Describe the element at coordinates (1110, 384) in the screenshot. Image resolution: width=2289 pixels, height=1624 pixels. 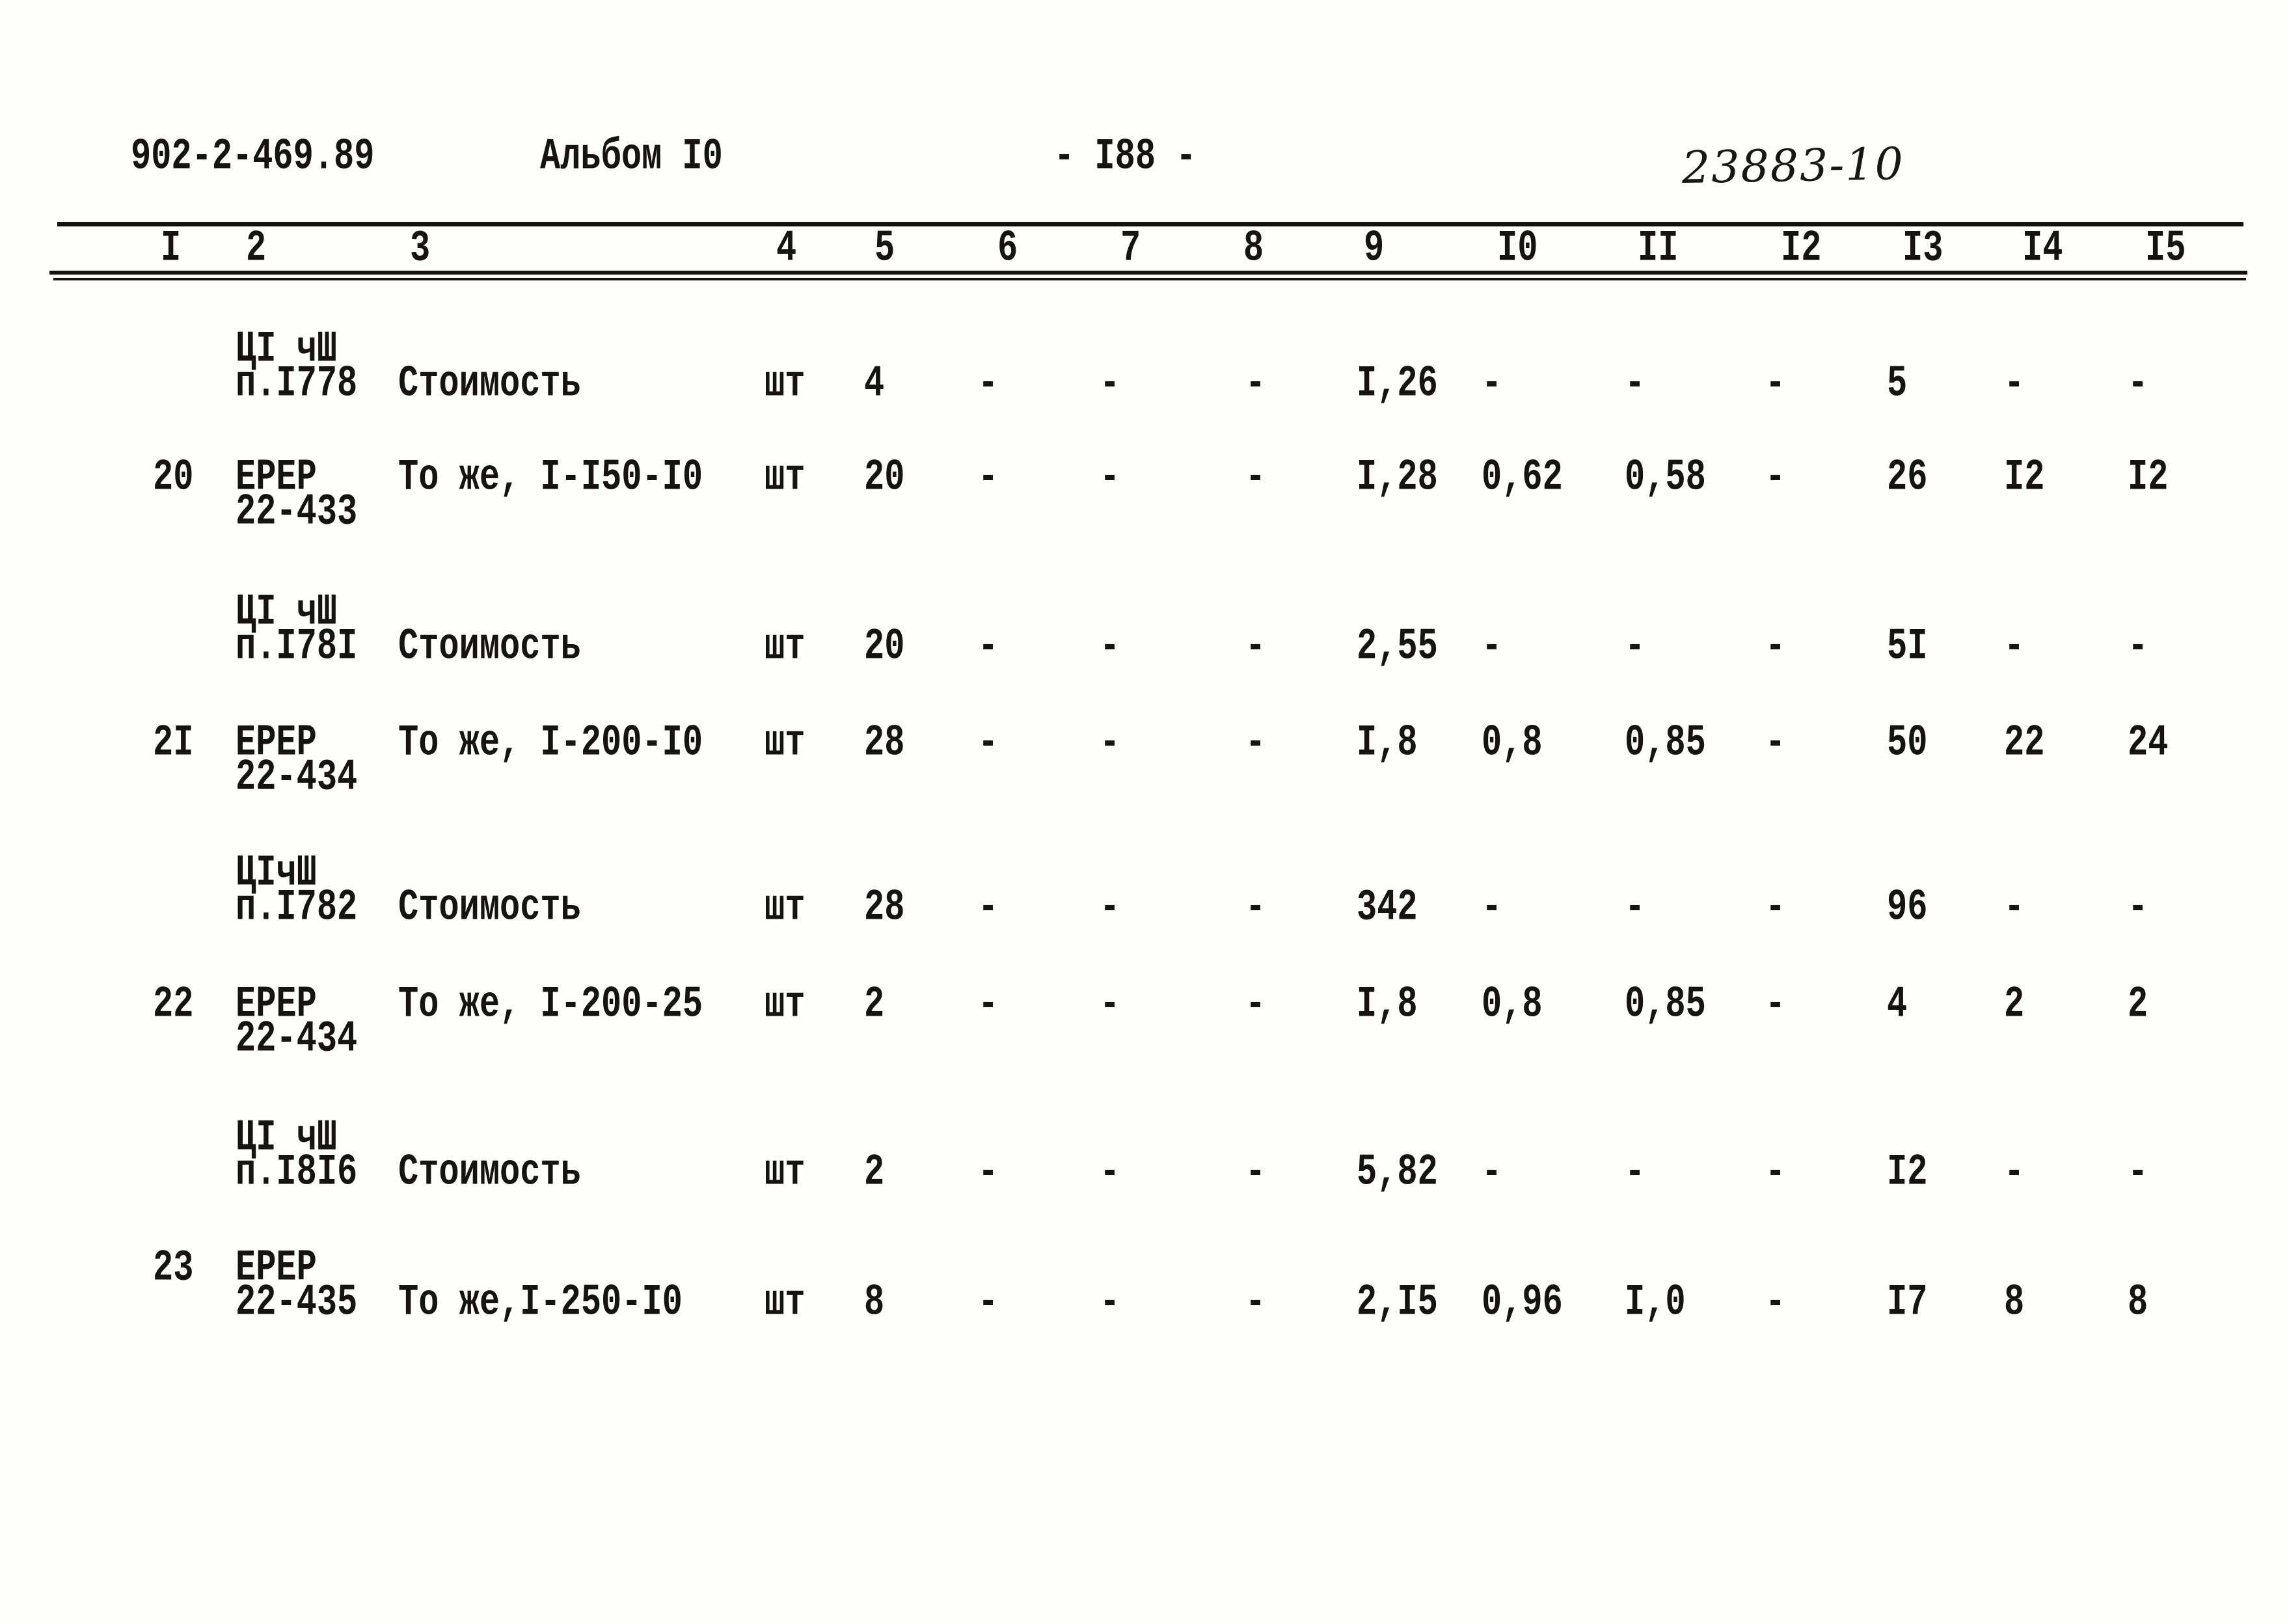
I see `cell-r1-c7: -` at that location.